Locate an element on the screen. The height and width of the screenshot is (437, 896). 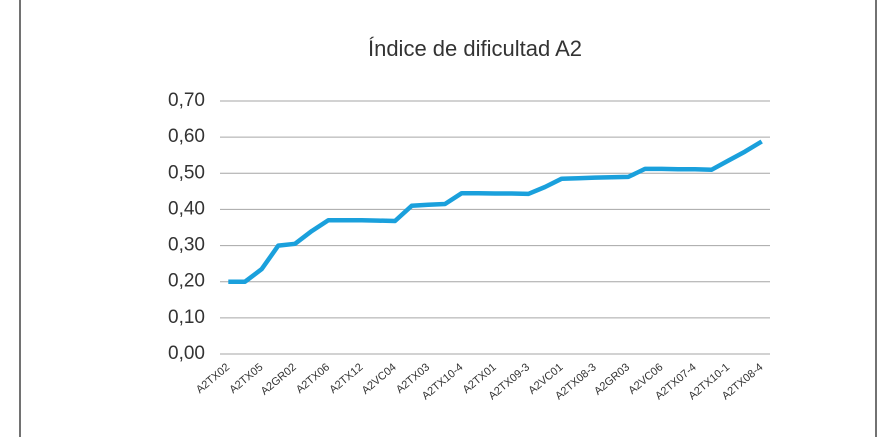
y-tick-label: 0,40 is located at coordinates (186, 208).